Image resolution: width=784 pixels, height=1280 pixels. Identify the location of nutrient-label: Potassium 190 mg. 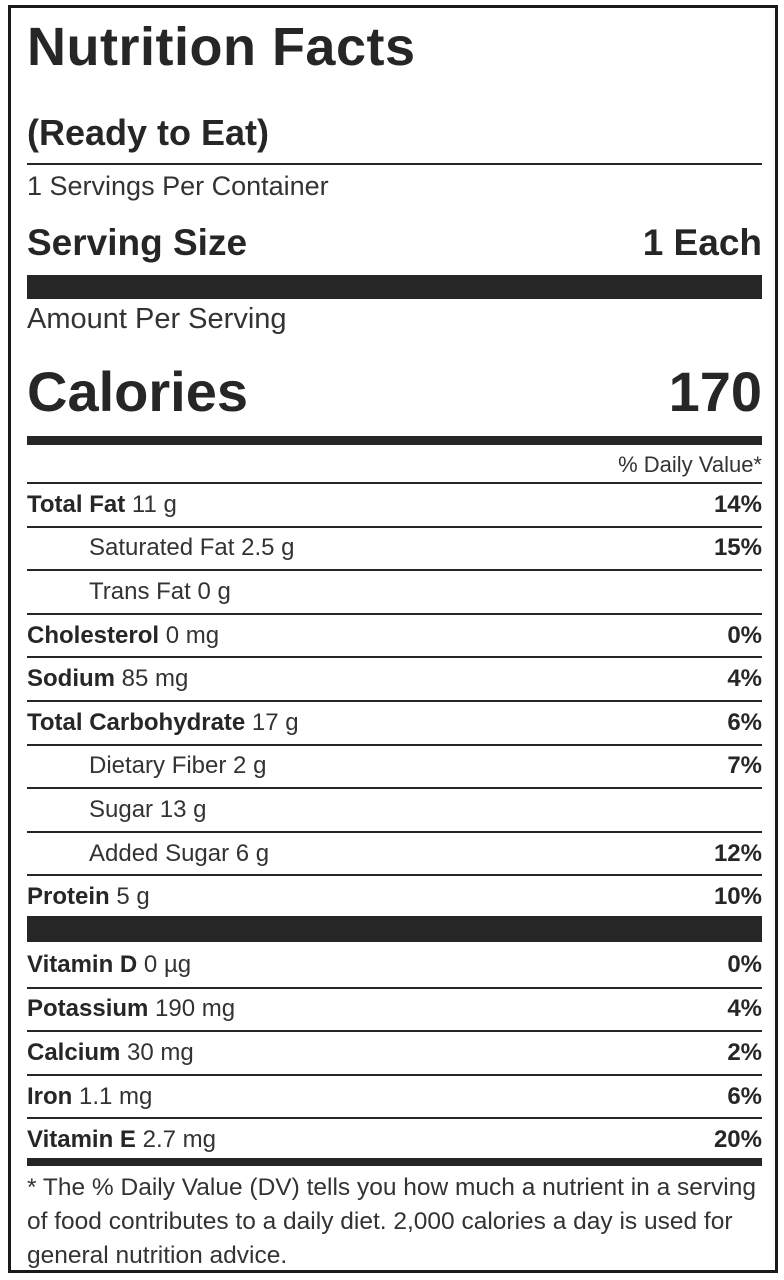
(131, 1009).